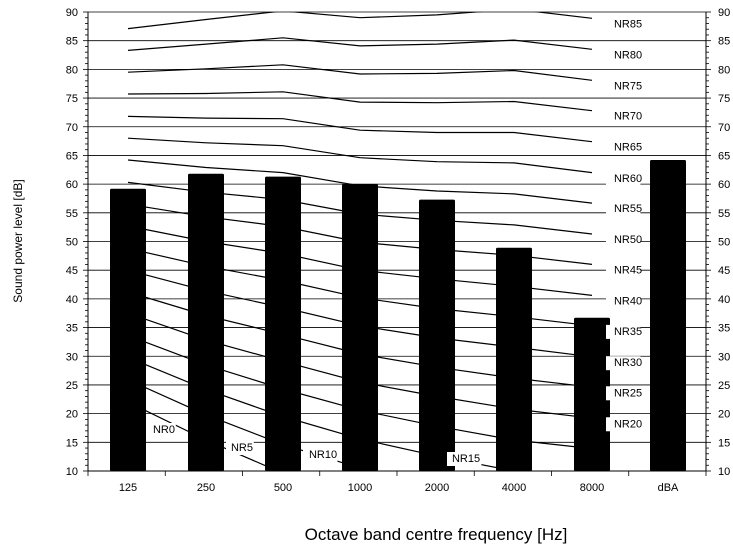 The width and height of the screenshot is (733, 546). What do you see at coordinates (628, 209) in the screenshot?
I see `nr-label-nr55: NR55` at bounding box center [628, 209].